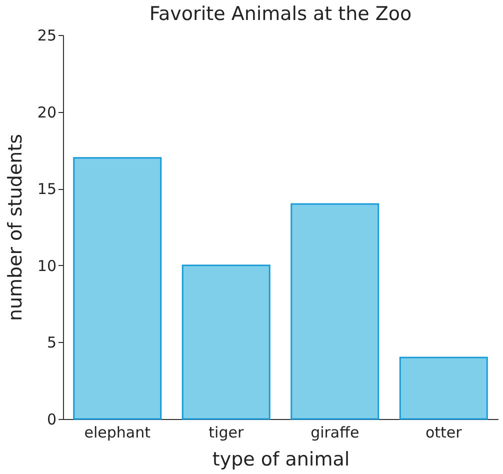 This screenshot has width=503, height=474. What do you see at coordinates (51, 419) in the screenshot?
I see `y-tick-label: 0` at bounding box center [51, 419].